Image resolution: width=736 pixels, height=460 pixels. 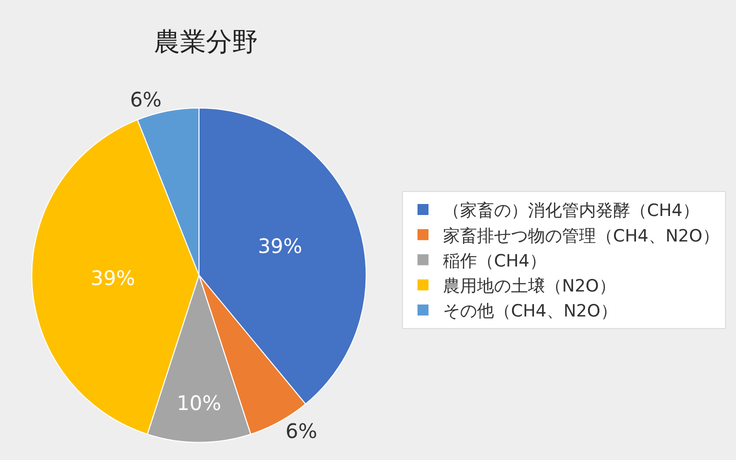 What do you see at coordinates (206, 42) in the screenshot?
I see `chart-title: 農業分野` at bounding box center [206, 42].